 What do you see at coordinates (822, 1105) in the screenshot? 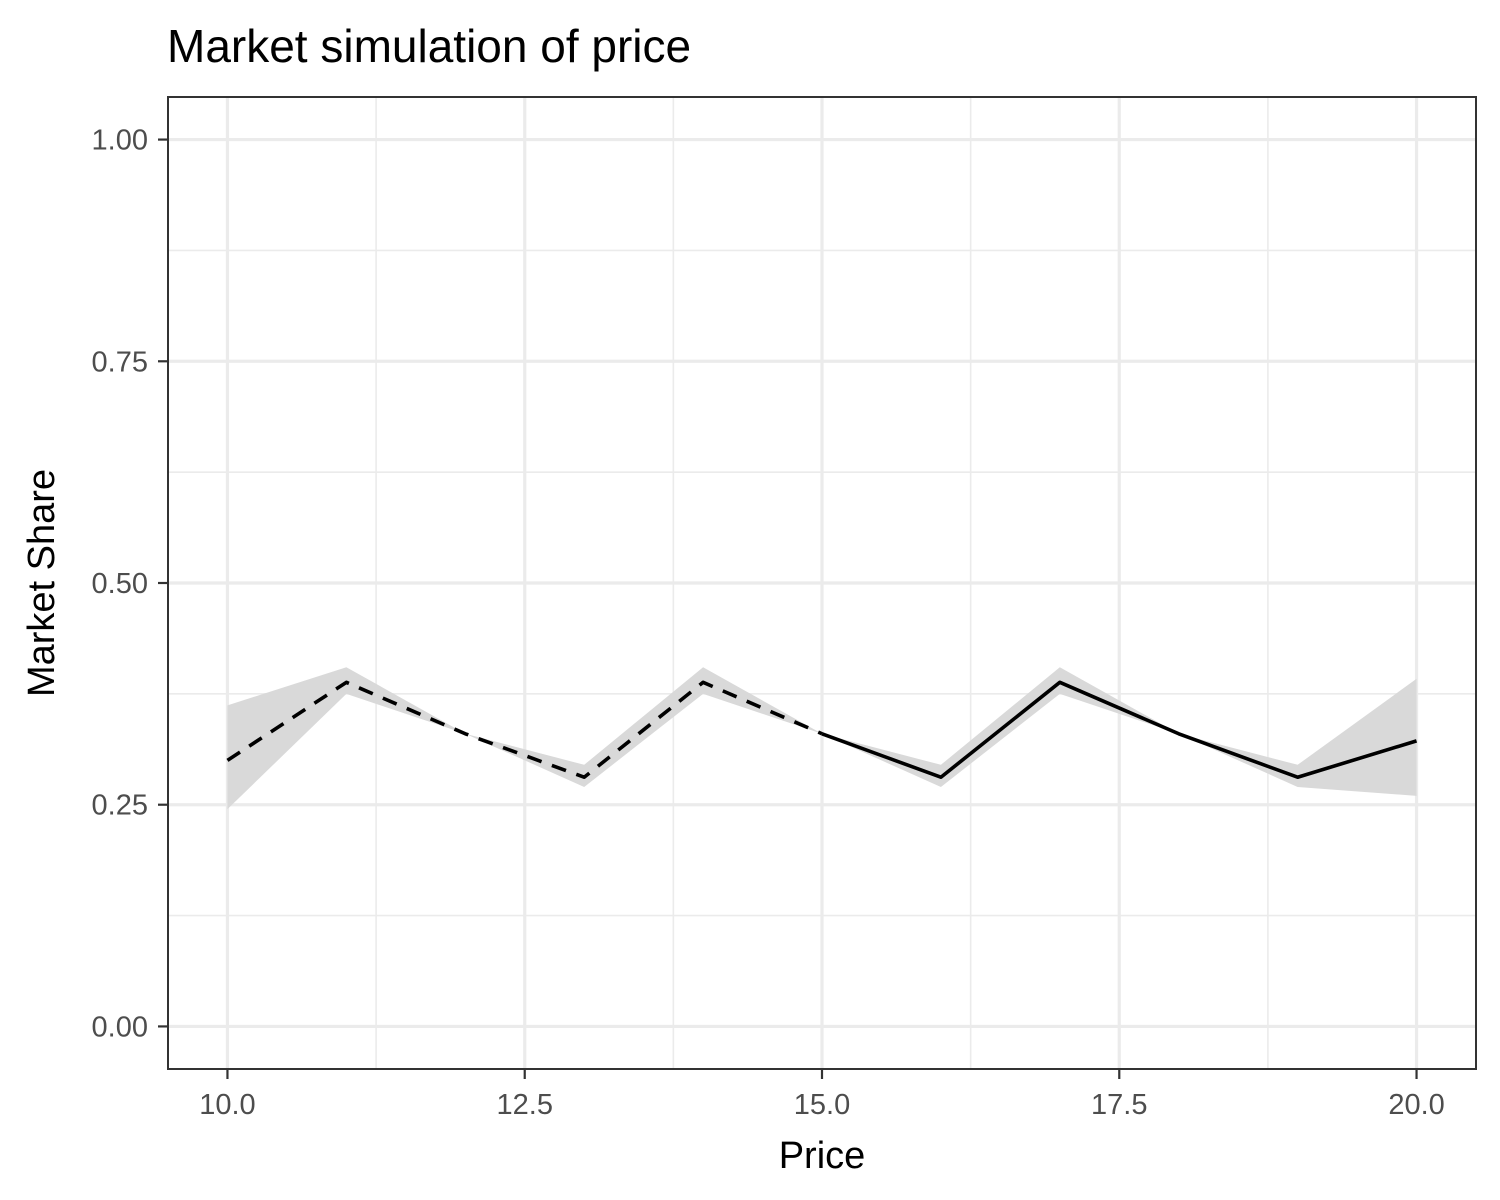
I see `x-tick-label: 15.0` at bounding box center [822, 1105].